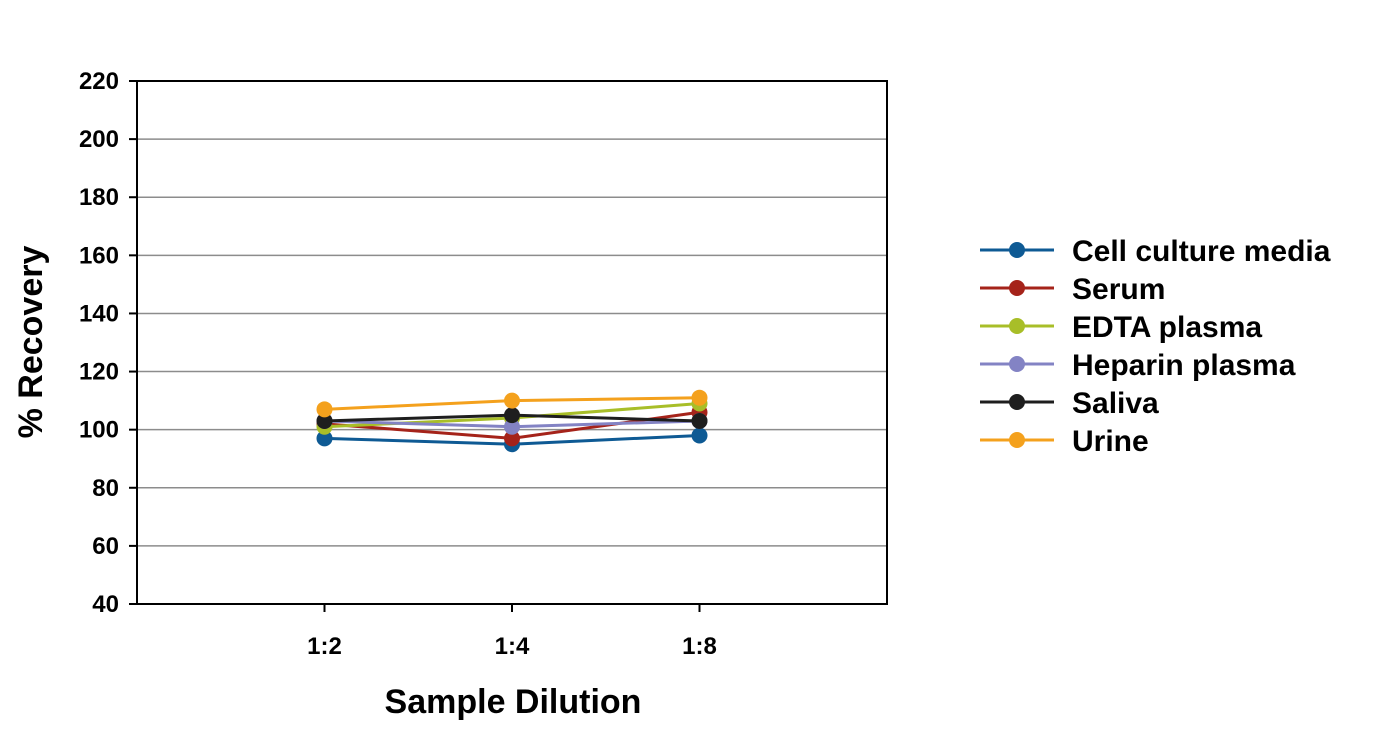 The image size is (1377, 729). What do you see at coordinates (1110, 441) in the screenshot?
I see `legend-label: Urine` at bounding box center [1110, 441].